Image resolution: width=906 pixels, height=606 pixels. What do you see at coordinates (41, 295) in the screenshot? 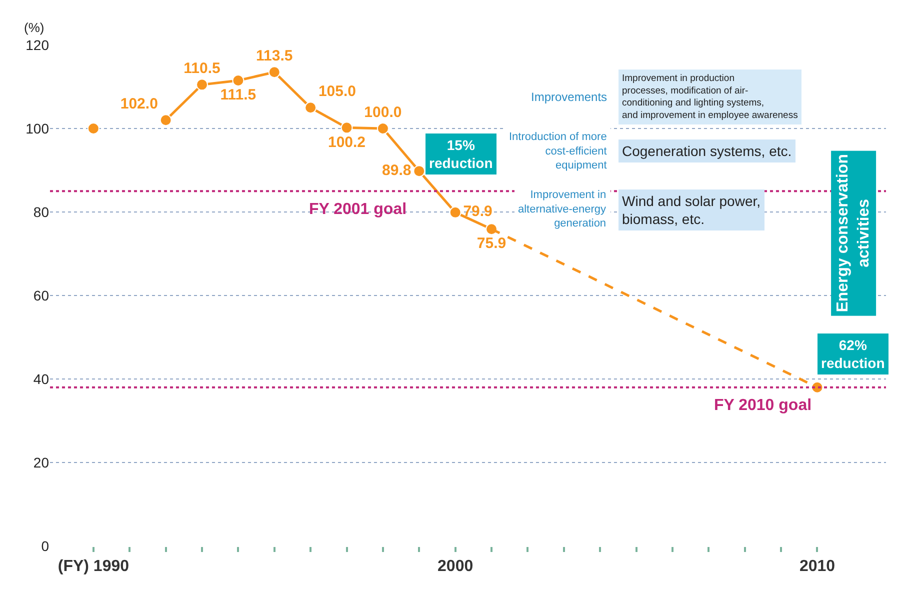
I see `y-tick-label: 60` at bounding box center [41, 295].